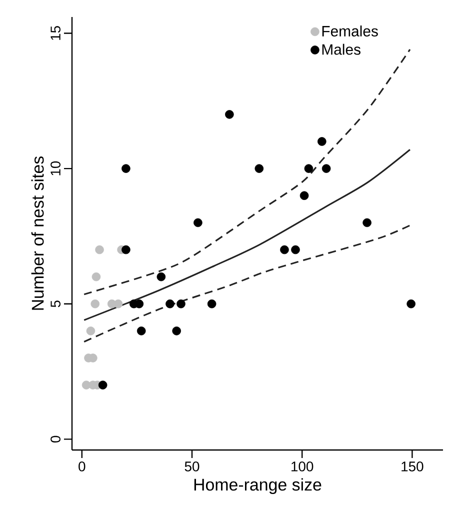  Describe the element at coordinates (413, 467) in the screenshot. I see `x-tick-label: 150` at that location.